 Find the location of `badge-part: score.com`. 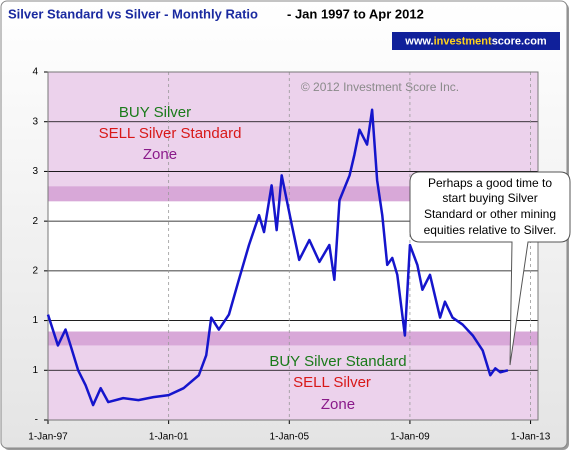

badge-part: score.com is located at coordinates (519, 41).